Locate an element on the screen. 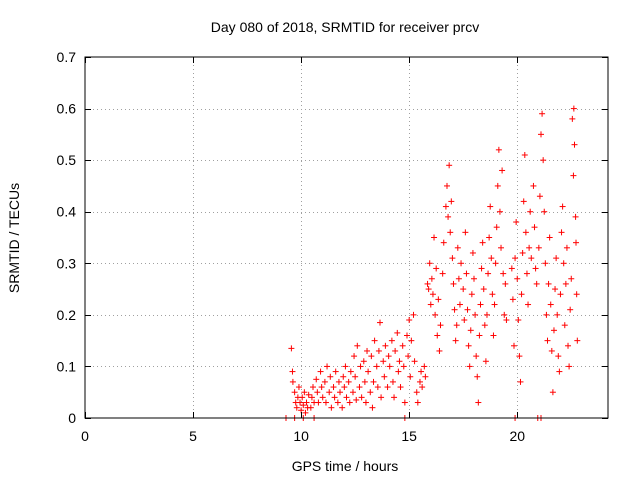 The height and width of the screenshot is (485, 640). y-tick-label: 0.7 is located at coordinates (67, 57).